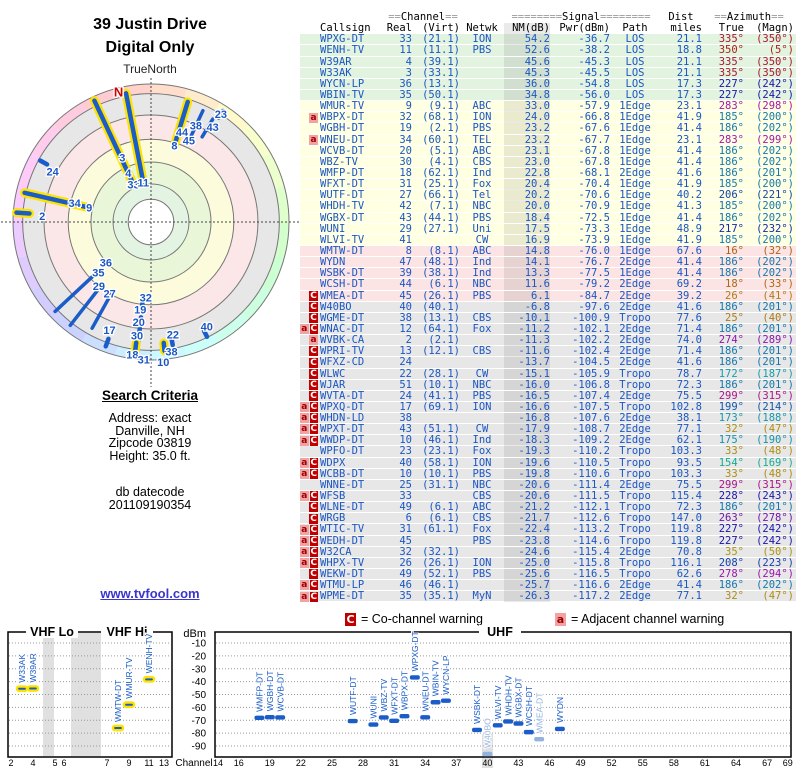 The width and height of the screenshot is (800, 768). What do you see at coordinates (333, 496) in the screenshot?
I see `callsign-cell: WFSB` at bounding box center [333, 496].